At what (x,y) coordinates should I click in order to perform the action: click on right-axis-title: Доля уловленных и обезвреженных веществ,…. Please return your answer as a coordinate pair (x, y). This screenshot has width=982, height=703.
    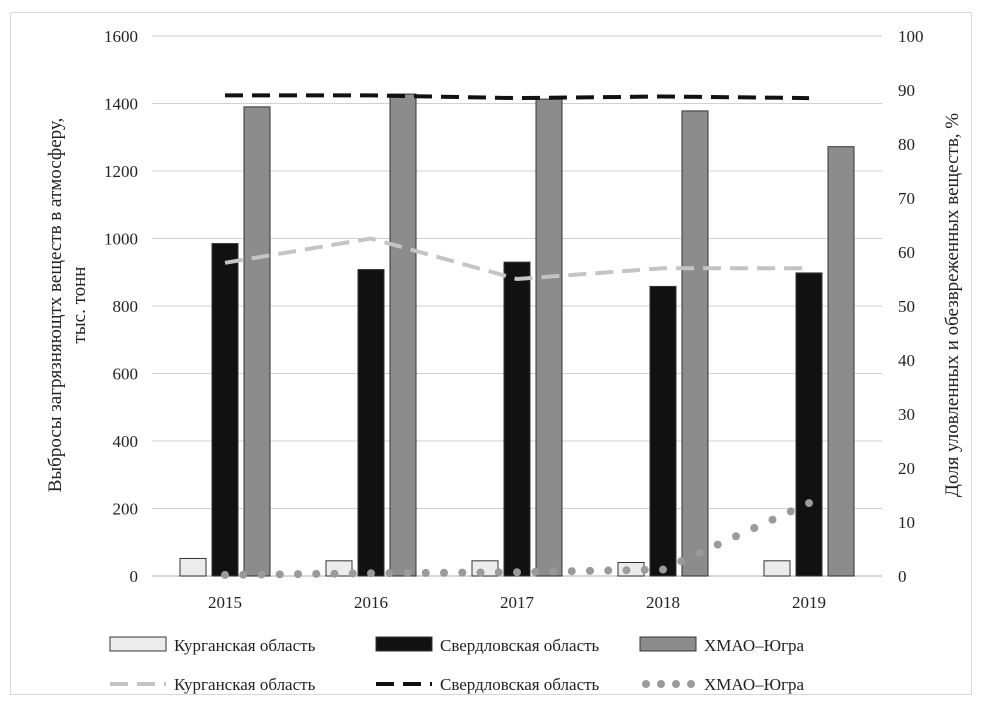
    Looking at the image, I should click on (952, 305).